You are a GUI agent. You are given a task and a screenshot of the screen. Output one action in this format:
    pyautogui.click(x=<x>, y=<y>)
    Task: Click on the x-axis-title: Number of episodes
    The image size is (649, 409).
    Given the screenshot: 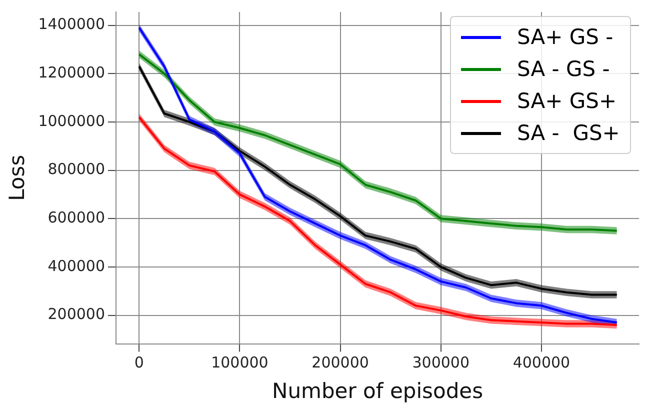 What is the action you would take?
    pyautogui.click(x=378, y=390)
    